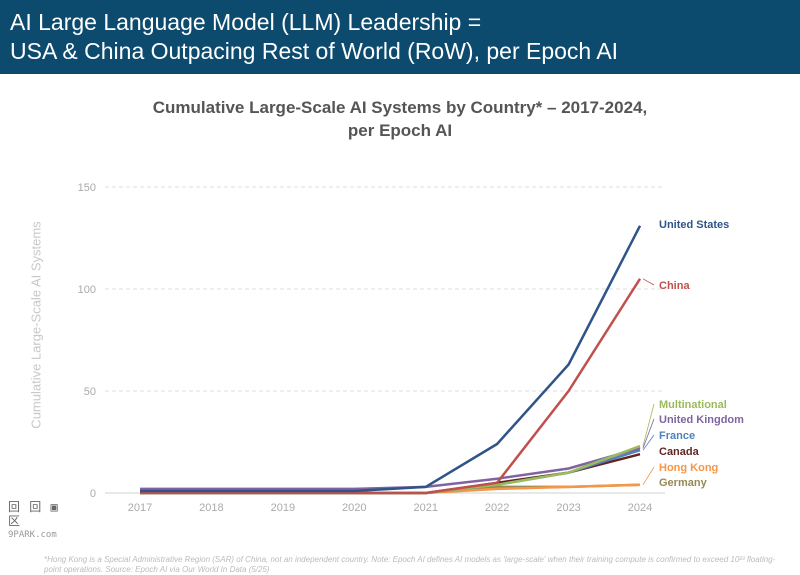  Describe the element at coordinates (87, 290) in the screenshot. I see `y-tick-label: 100` at that location.